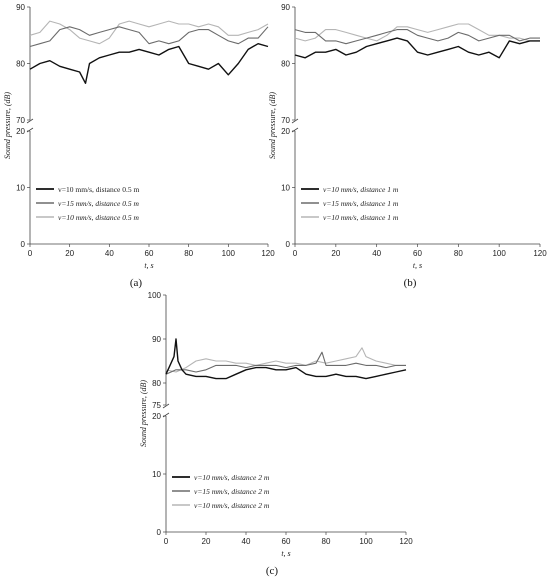  What do you see at coordinates (410, 283) in the screenshot?
I see `panel-label: (b)` at bounding box center [410, 283].